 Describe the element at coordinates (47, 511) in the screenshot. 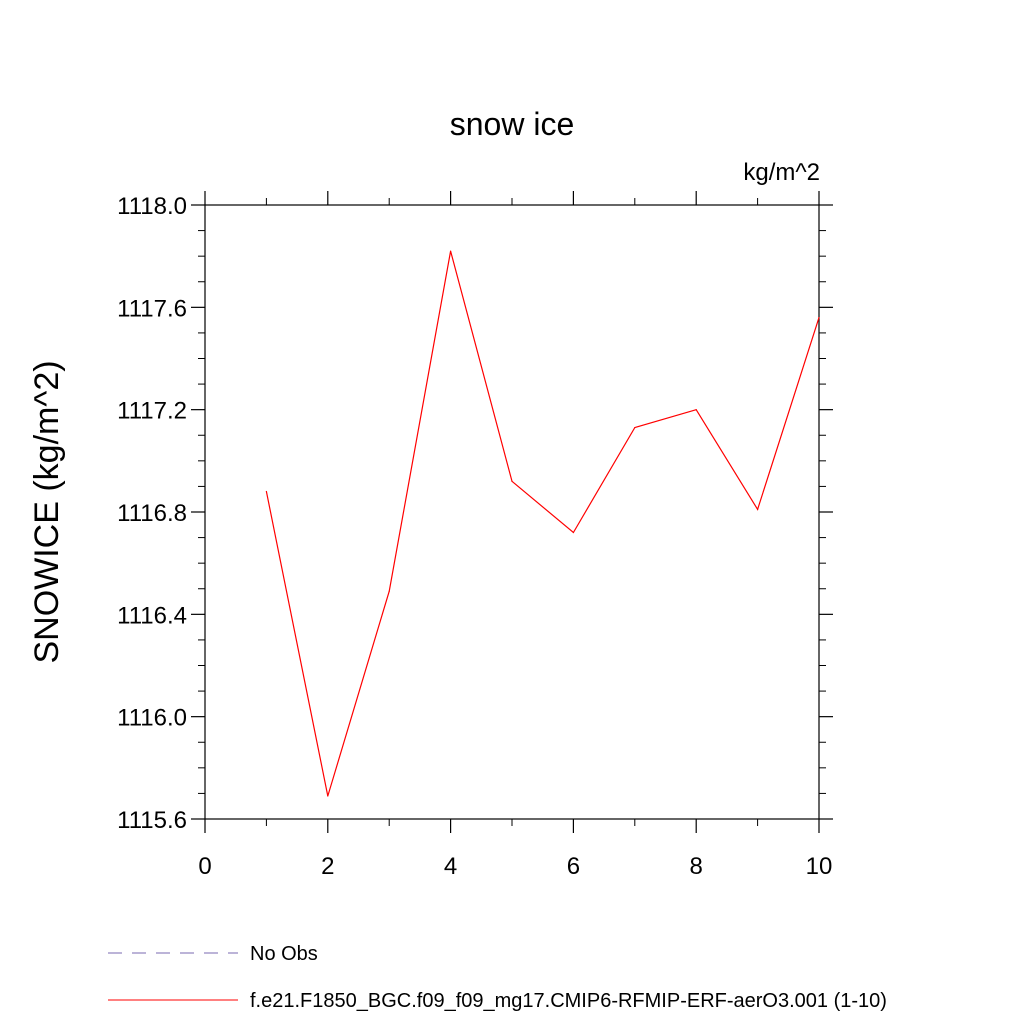

I see `y-axis-label: SNOWICE (kg/m^2)` at that location.